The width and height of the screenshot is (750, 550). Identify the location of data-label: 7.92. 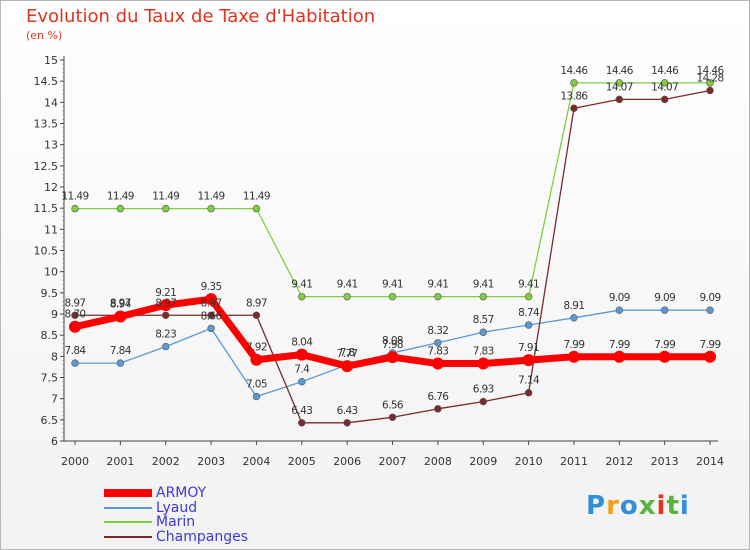
(256, 348).